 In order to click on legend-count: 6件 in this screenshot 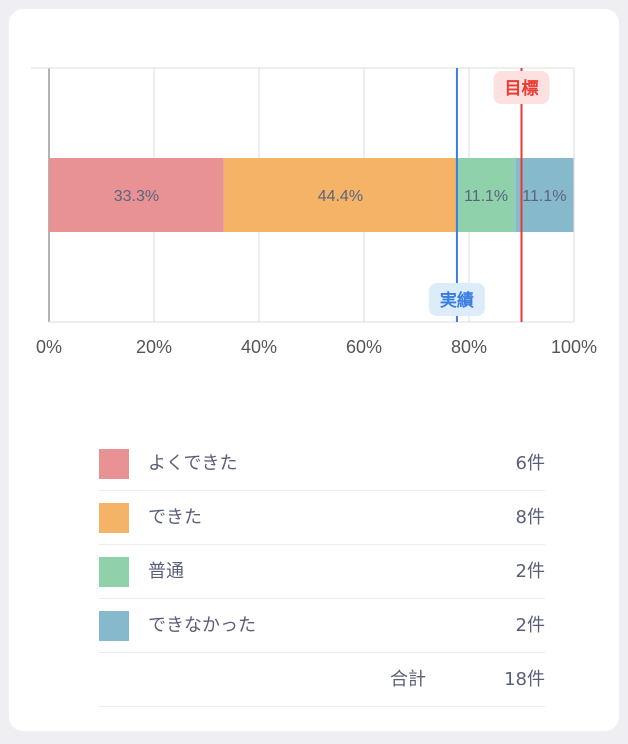, I will do `click(530, 463)`.